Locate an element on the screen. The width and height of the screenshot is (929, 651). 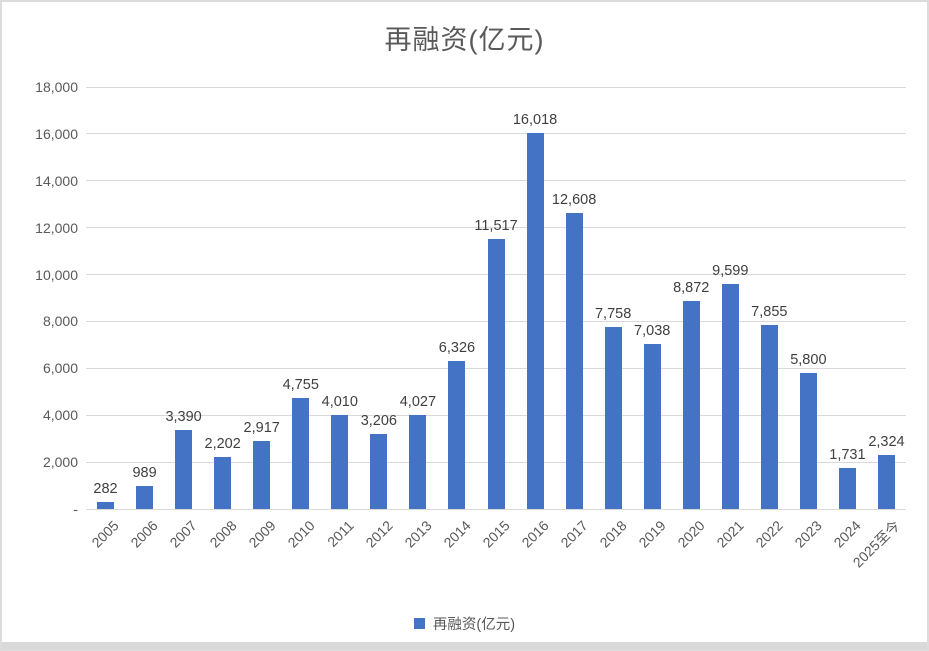
x-tick-label-2023: 2023 is located at coordinates (808, 534).